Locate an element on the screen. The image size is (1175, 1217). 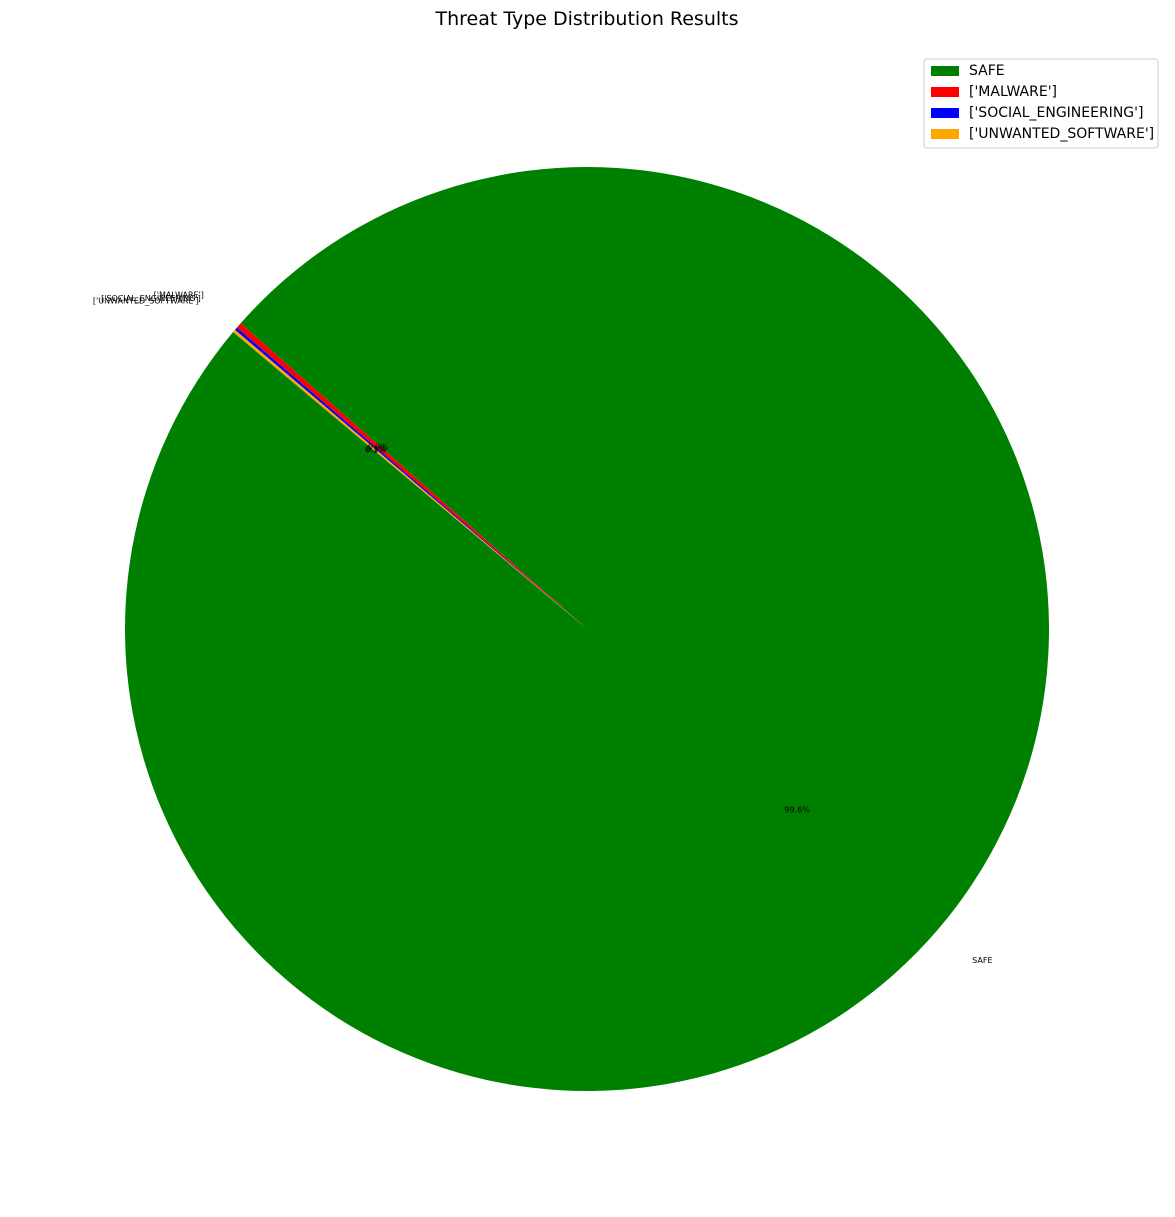
legend-label: ['MALWARE'] is located at coordinates (1013, 92).